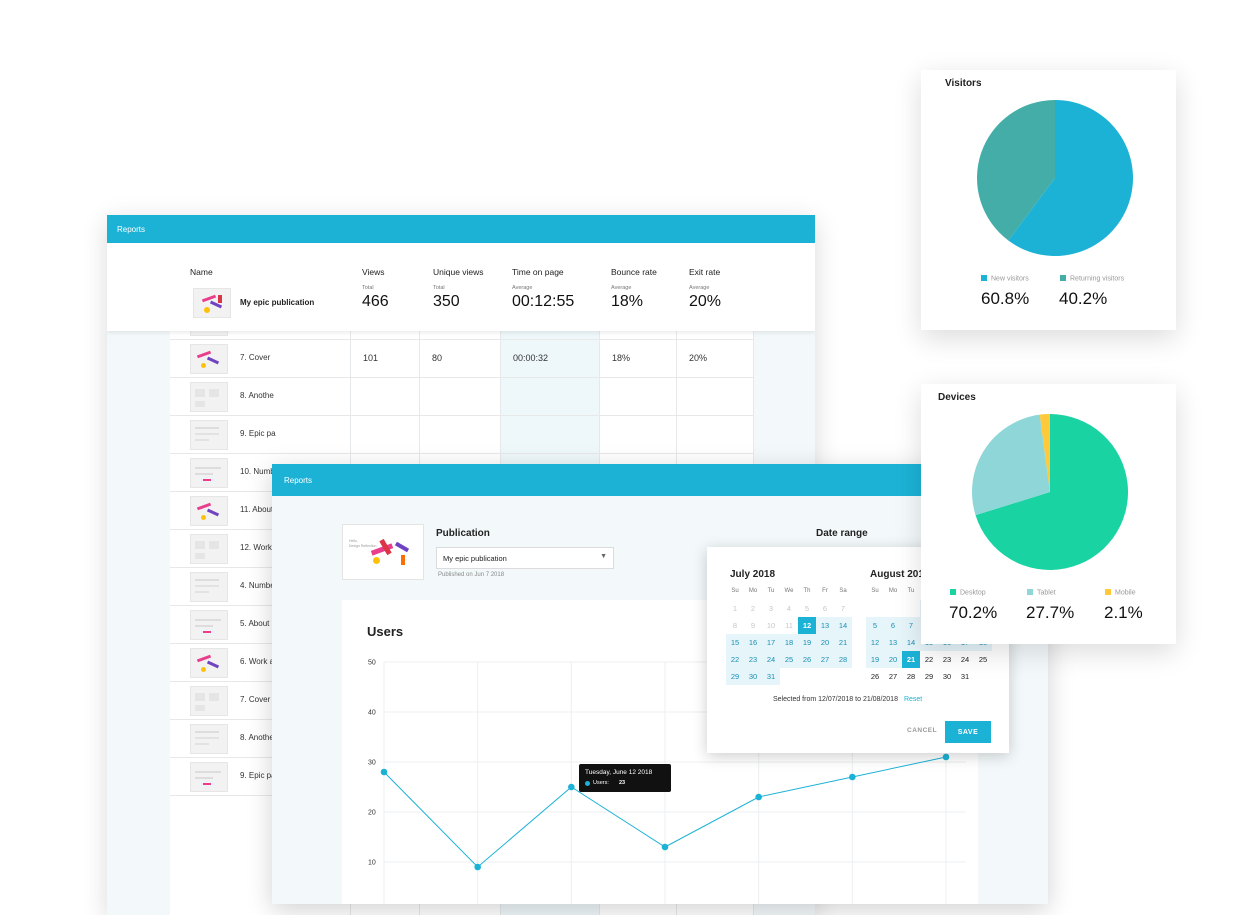 The height and width of the screenshot is (915, 1250). I want to click on row-name: 7. Cover, so click(255, 357).